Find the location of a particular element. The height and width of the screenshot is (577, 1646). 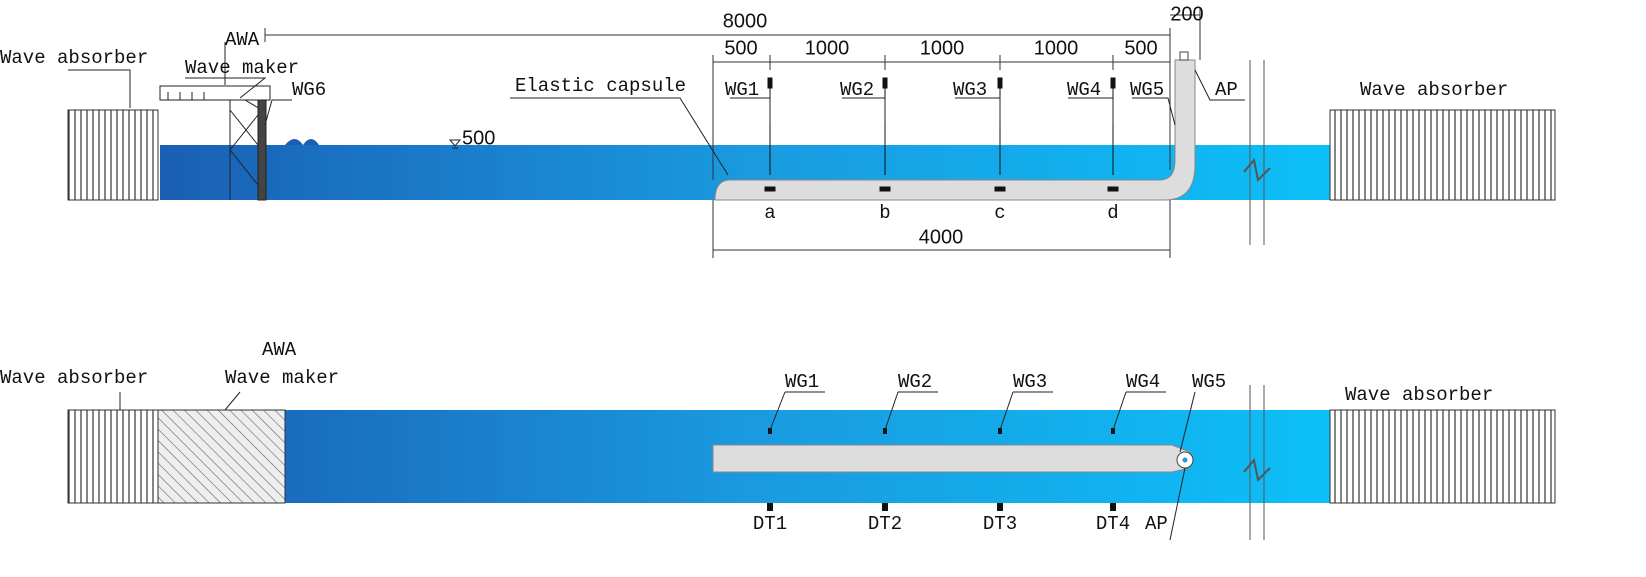

dimension: 8000 is located at coordinates (745, 21).